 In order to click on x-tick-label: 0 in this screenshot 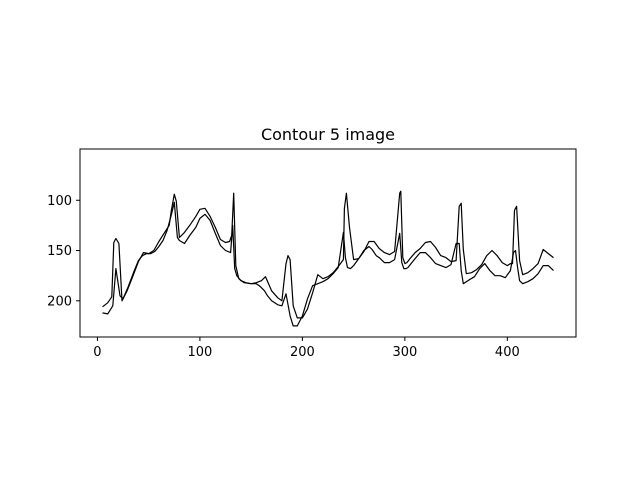, I will do `click(97, 352)`.